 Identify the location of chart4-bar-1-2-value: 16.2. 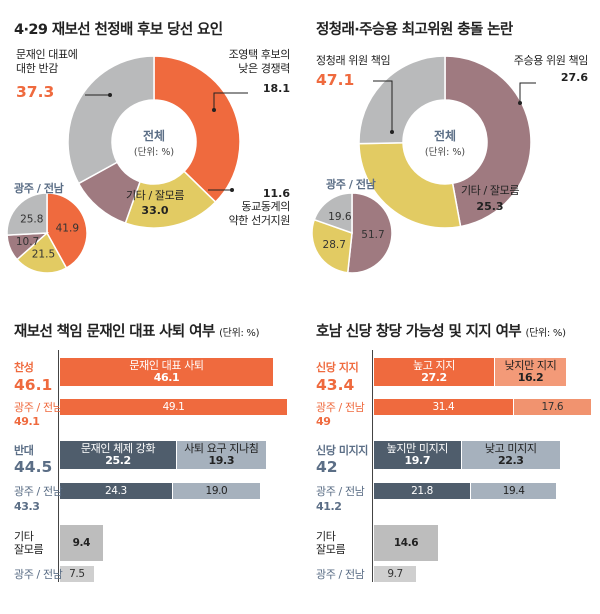
(530, 377).